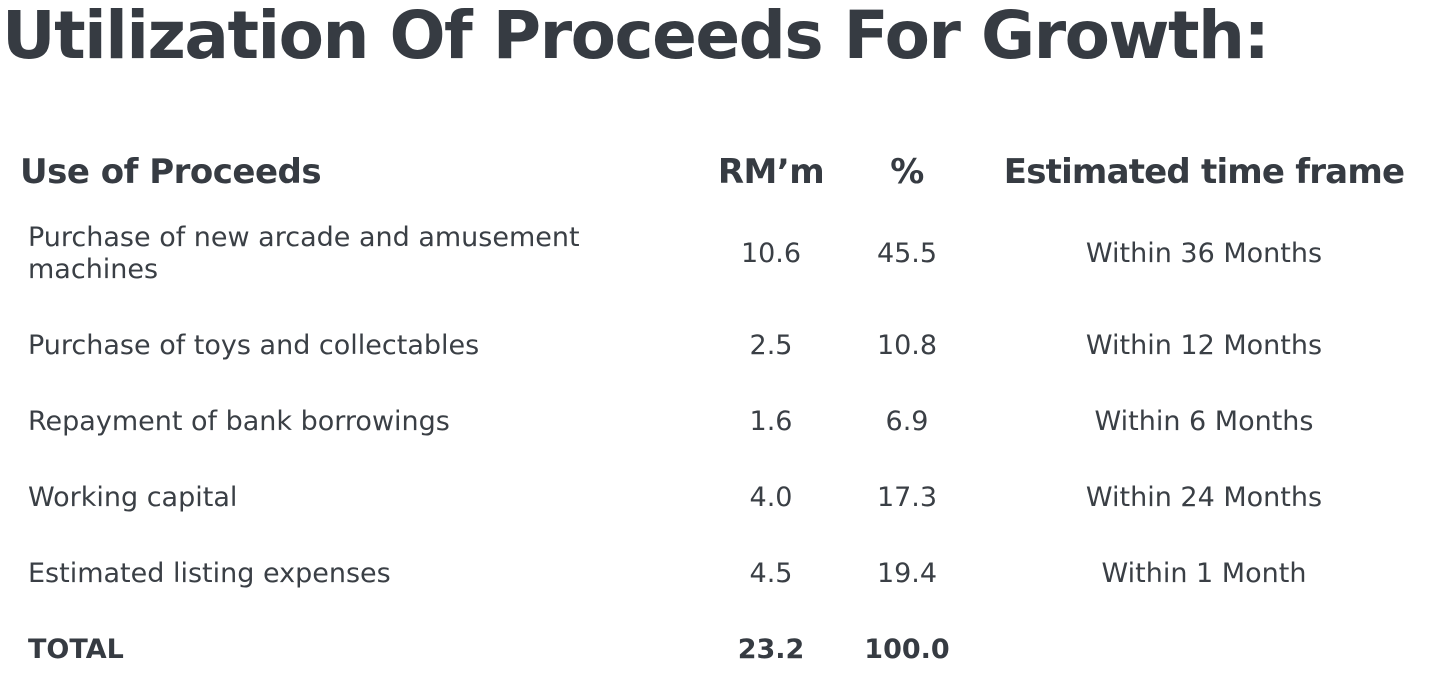 The width and height of the screenshot is (1440, 689). What do you see at coordinates (76, 649) in the screenshot?
I see `total-label: TOTAL` at bounding box center [76, 649].